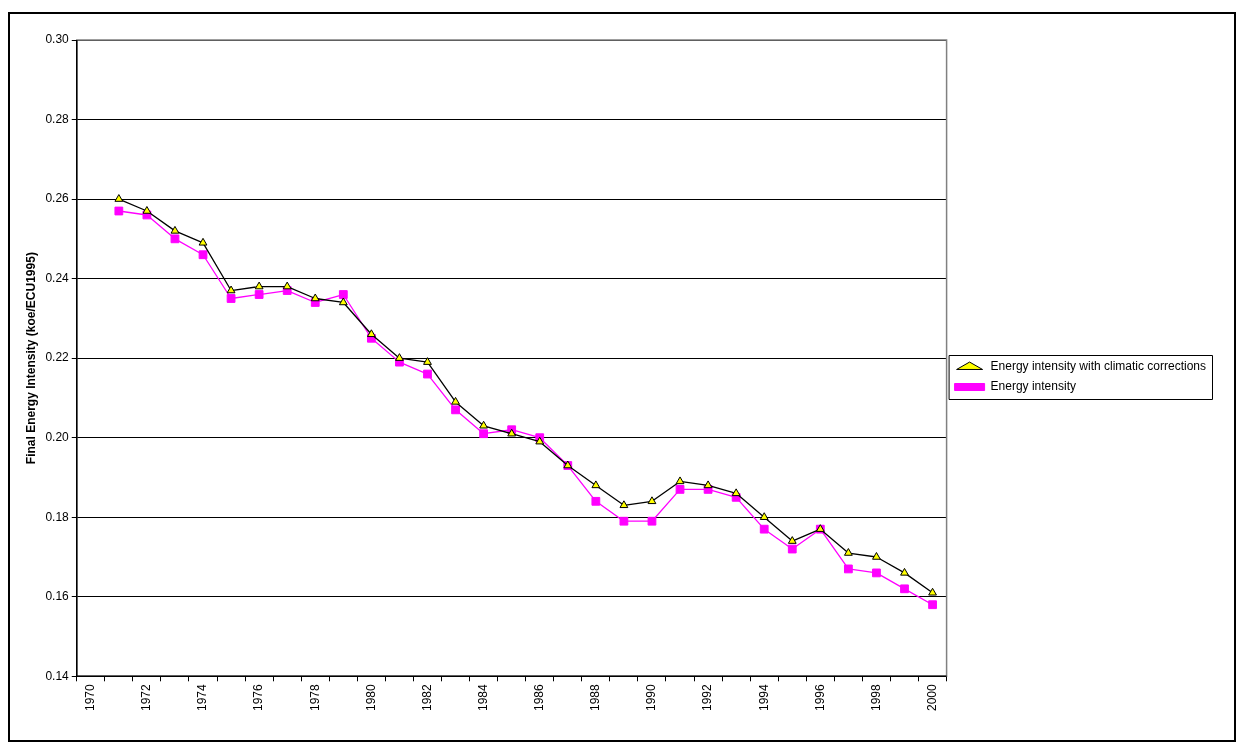 This screenshot has height=744, width=1238. I want to click on x-tick-label: 1990, so click(651, 697).